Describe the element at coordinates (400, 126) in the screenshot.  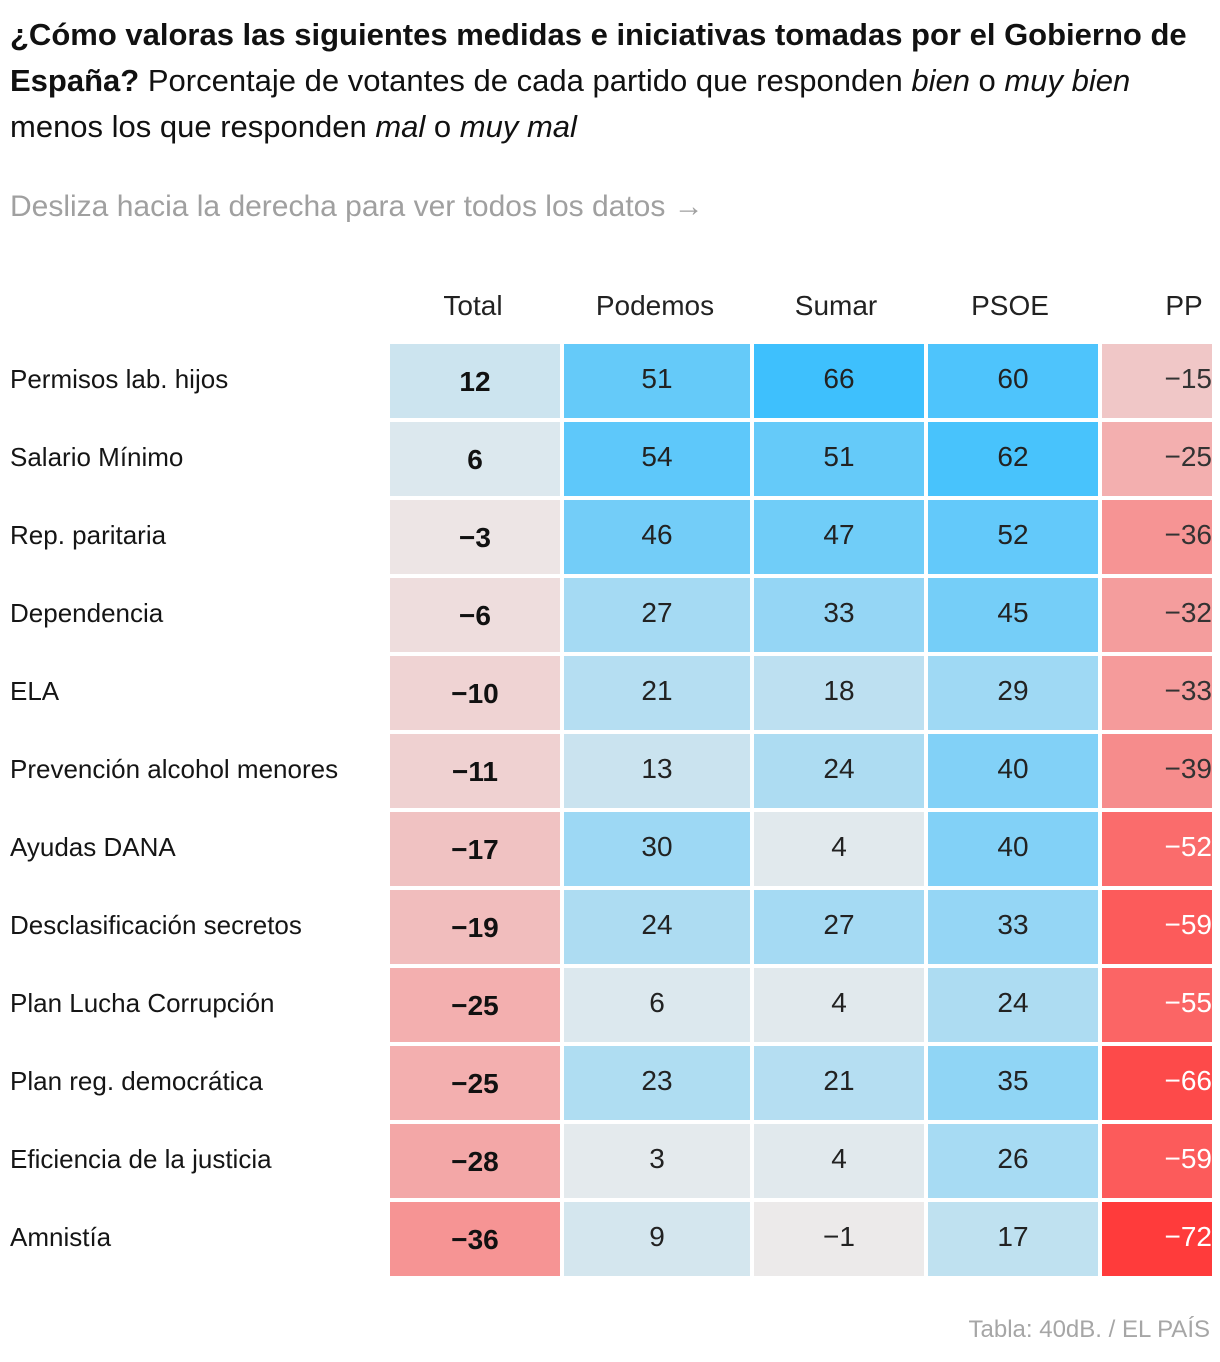
I see `title-italic-mal: mal` at that location.